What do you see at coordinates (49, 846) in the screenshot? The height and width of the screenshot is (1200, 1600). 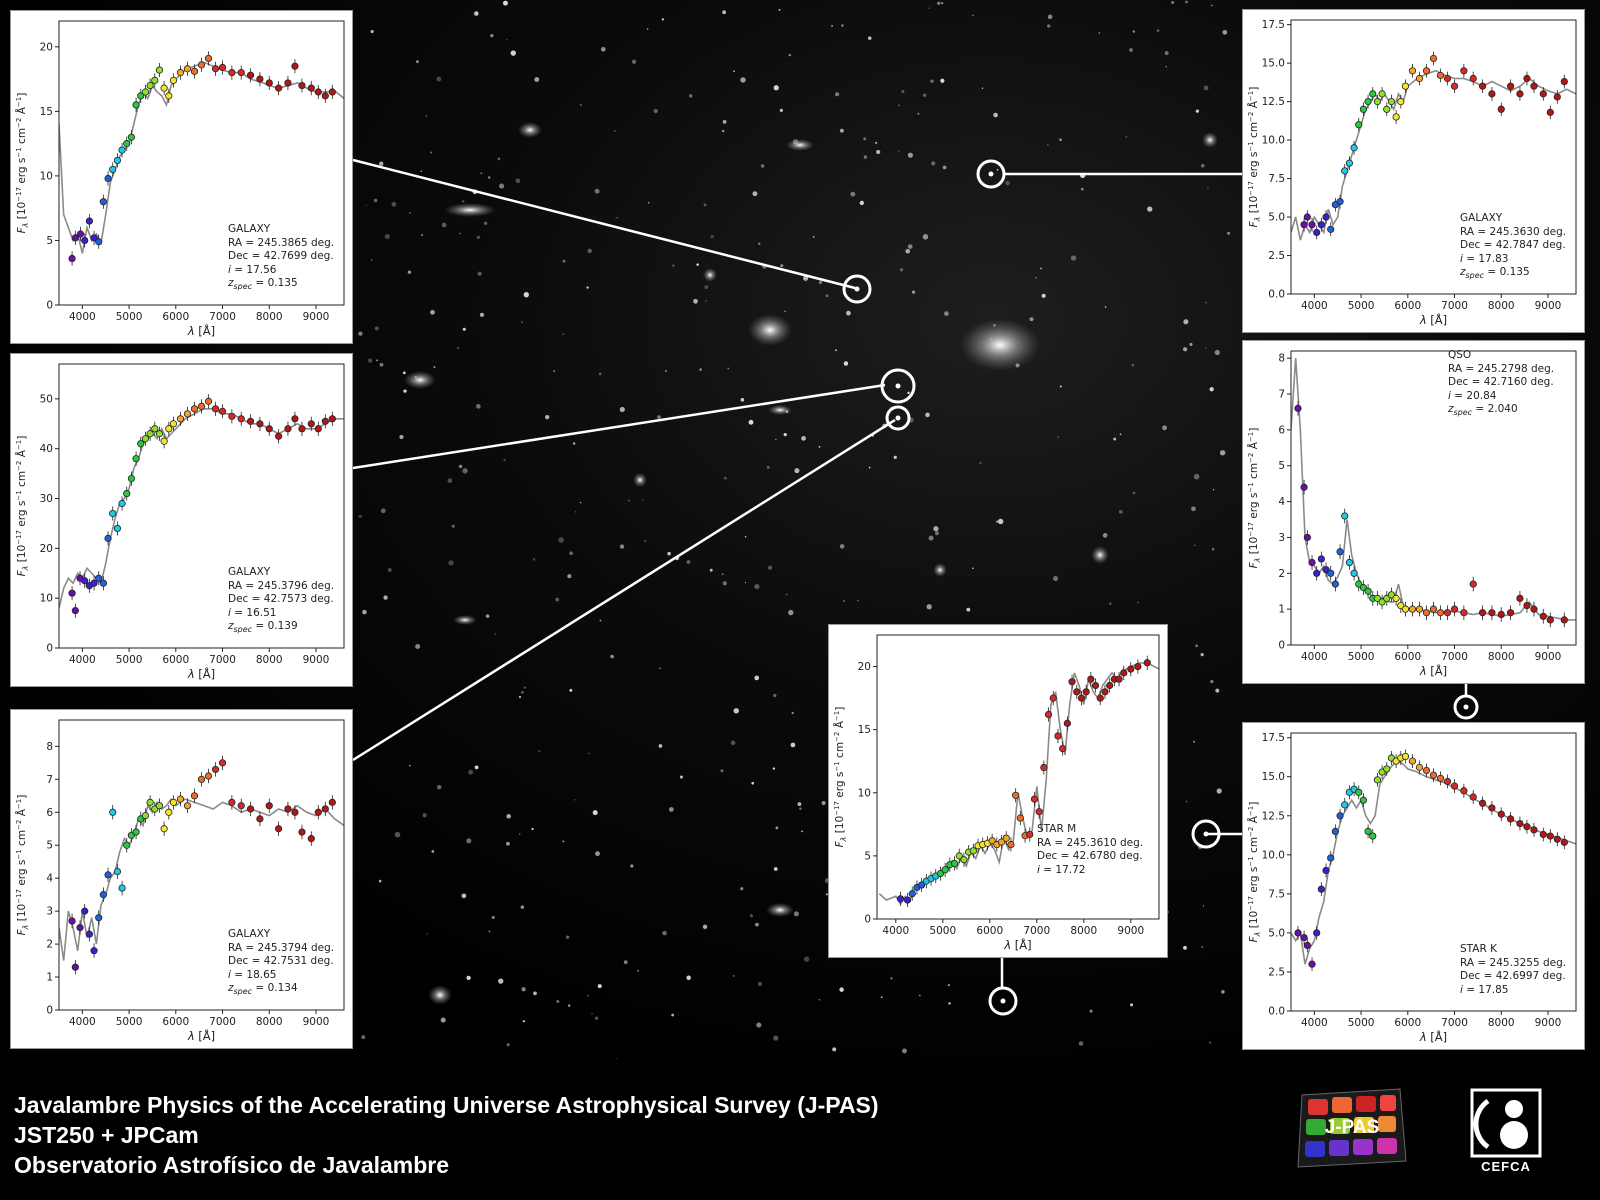 I see `y-tick-label: 5` at bounding box center [49, 846].